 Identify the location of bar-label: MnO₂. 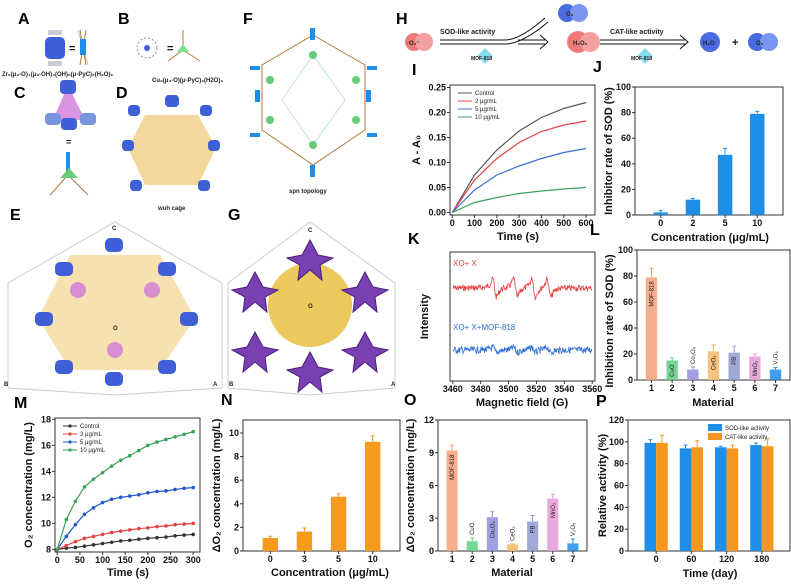
(554, 510).